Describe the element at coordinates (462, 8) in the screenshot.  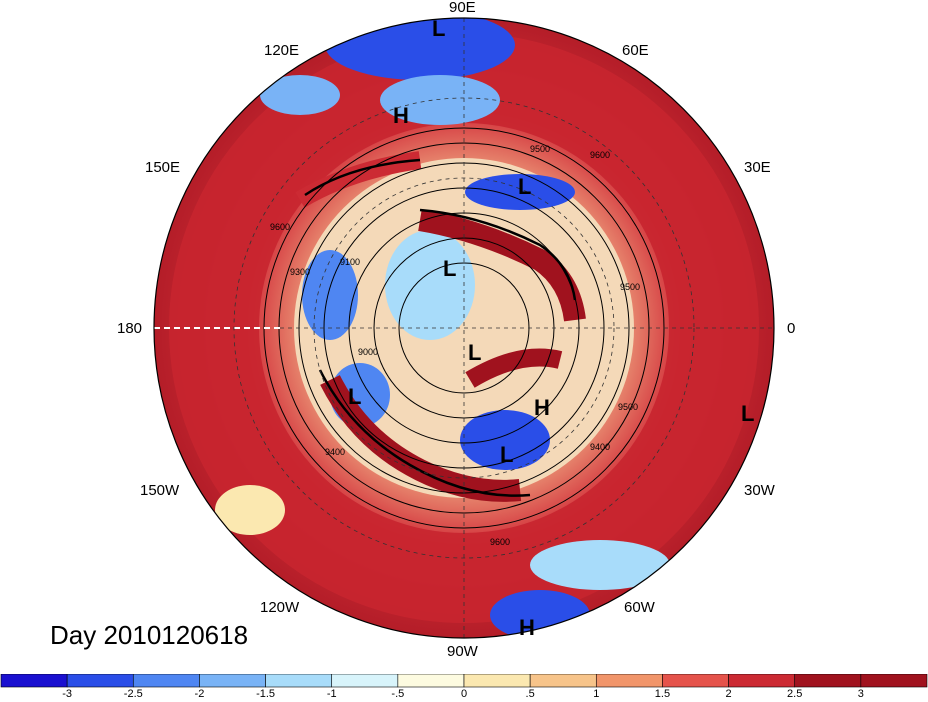
I see `lon-label-90e: 90E` at that location.